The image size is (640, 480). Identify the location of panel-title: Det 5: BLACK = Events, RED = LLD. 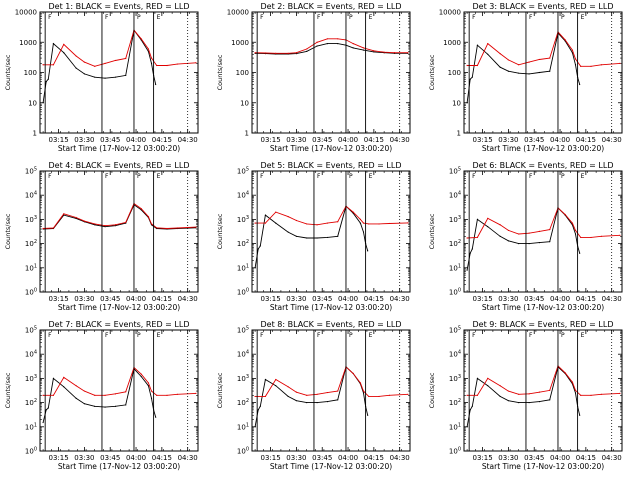
(331, 165).